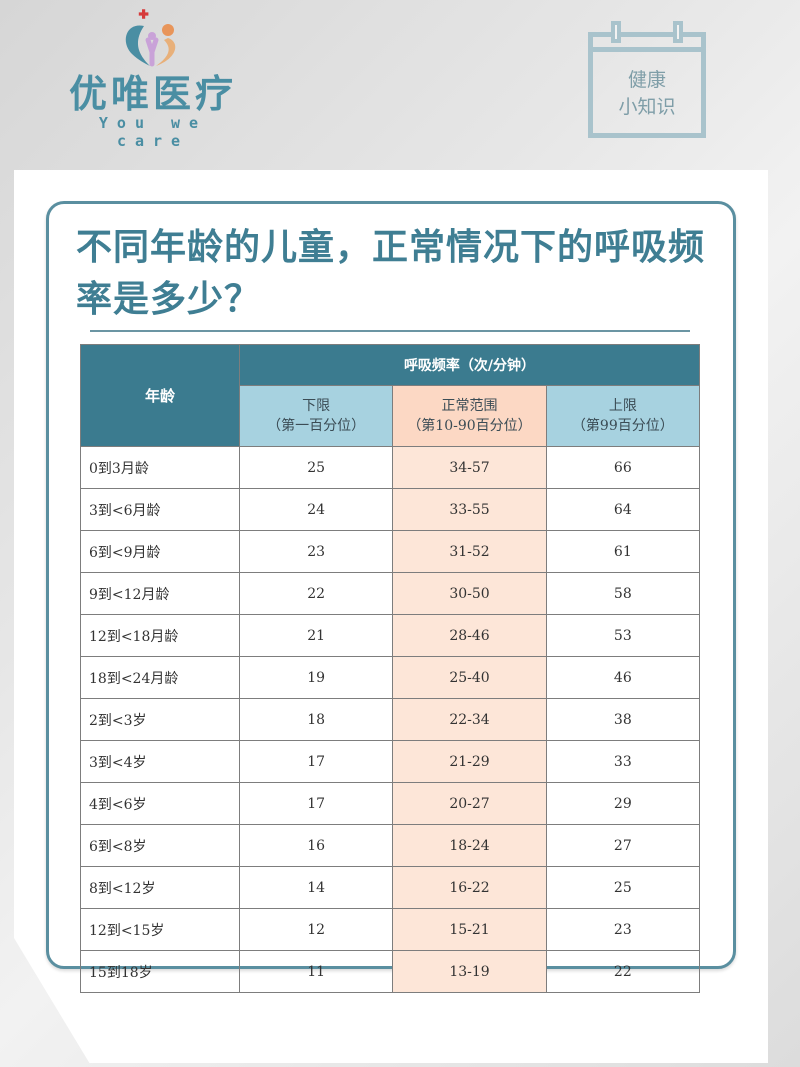 This screenshot has height=1067, width=800. I want to click on cell-age: 15到18岁, so click(160, 971).